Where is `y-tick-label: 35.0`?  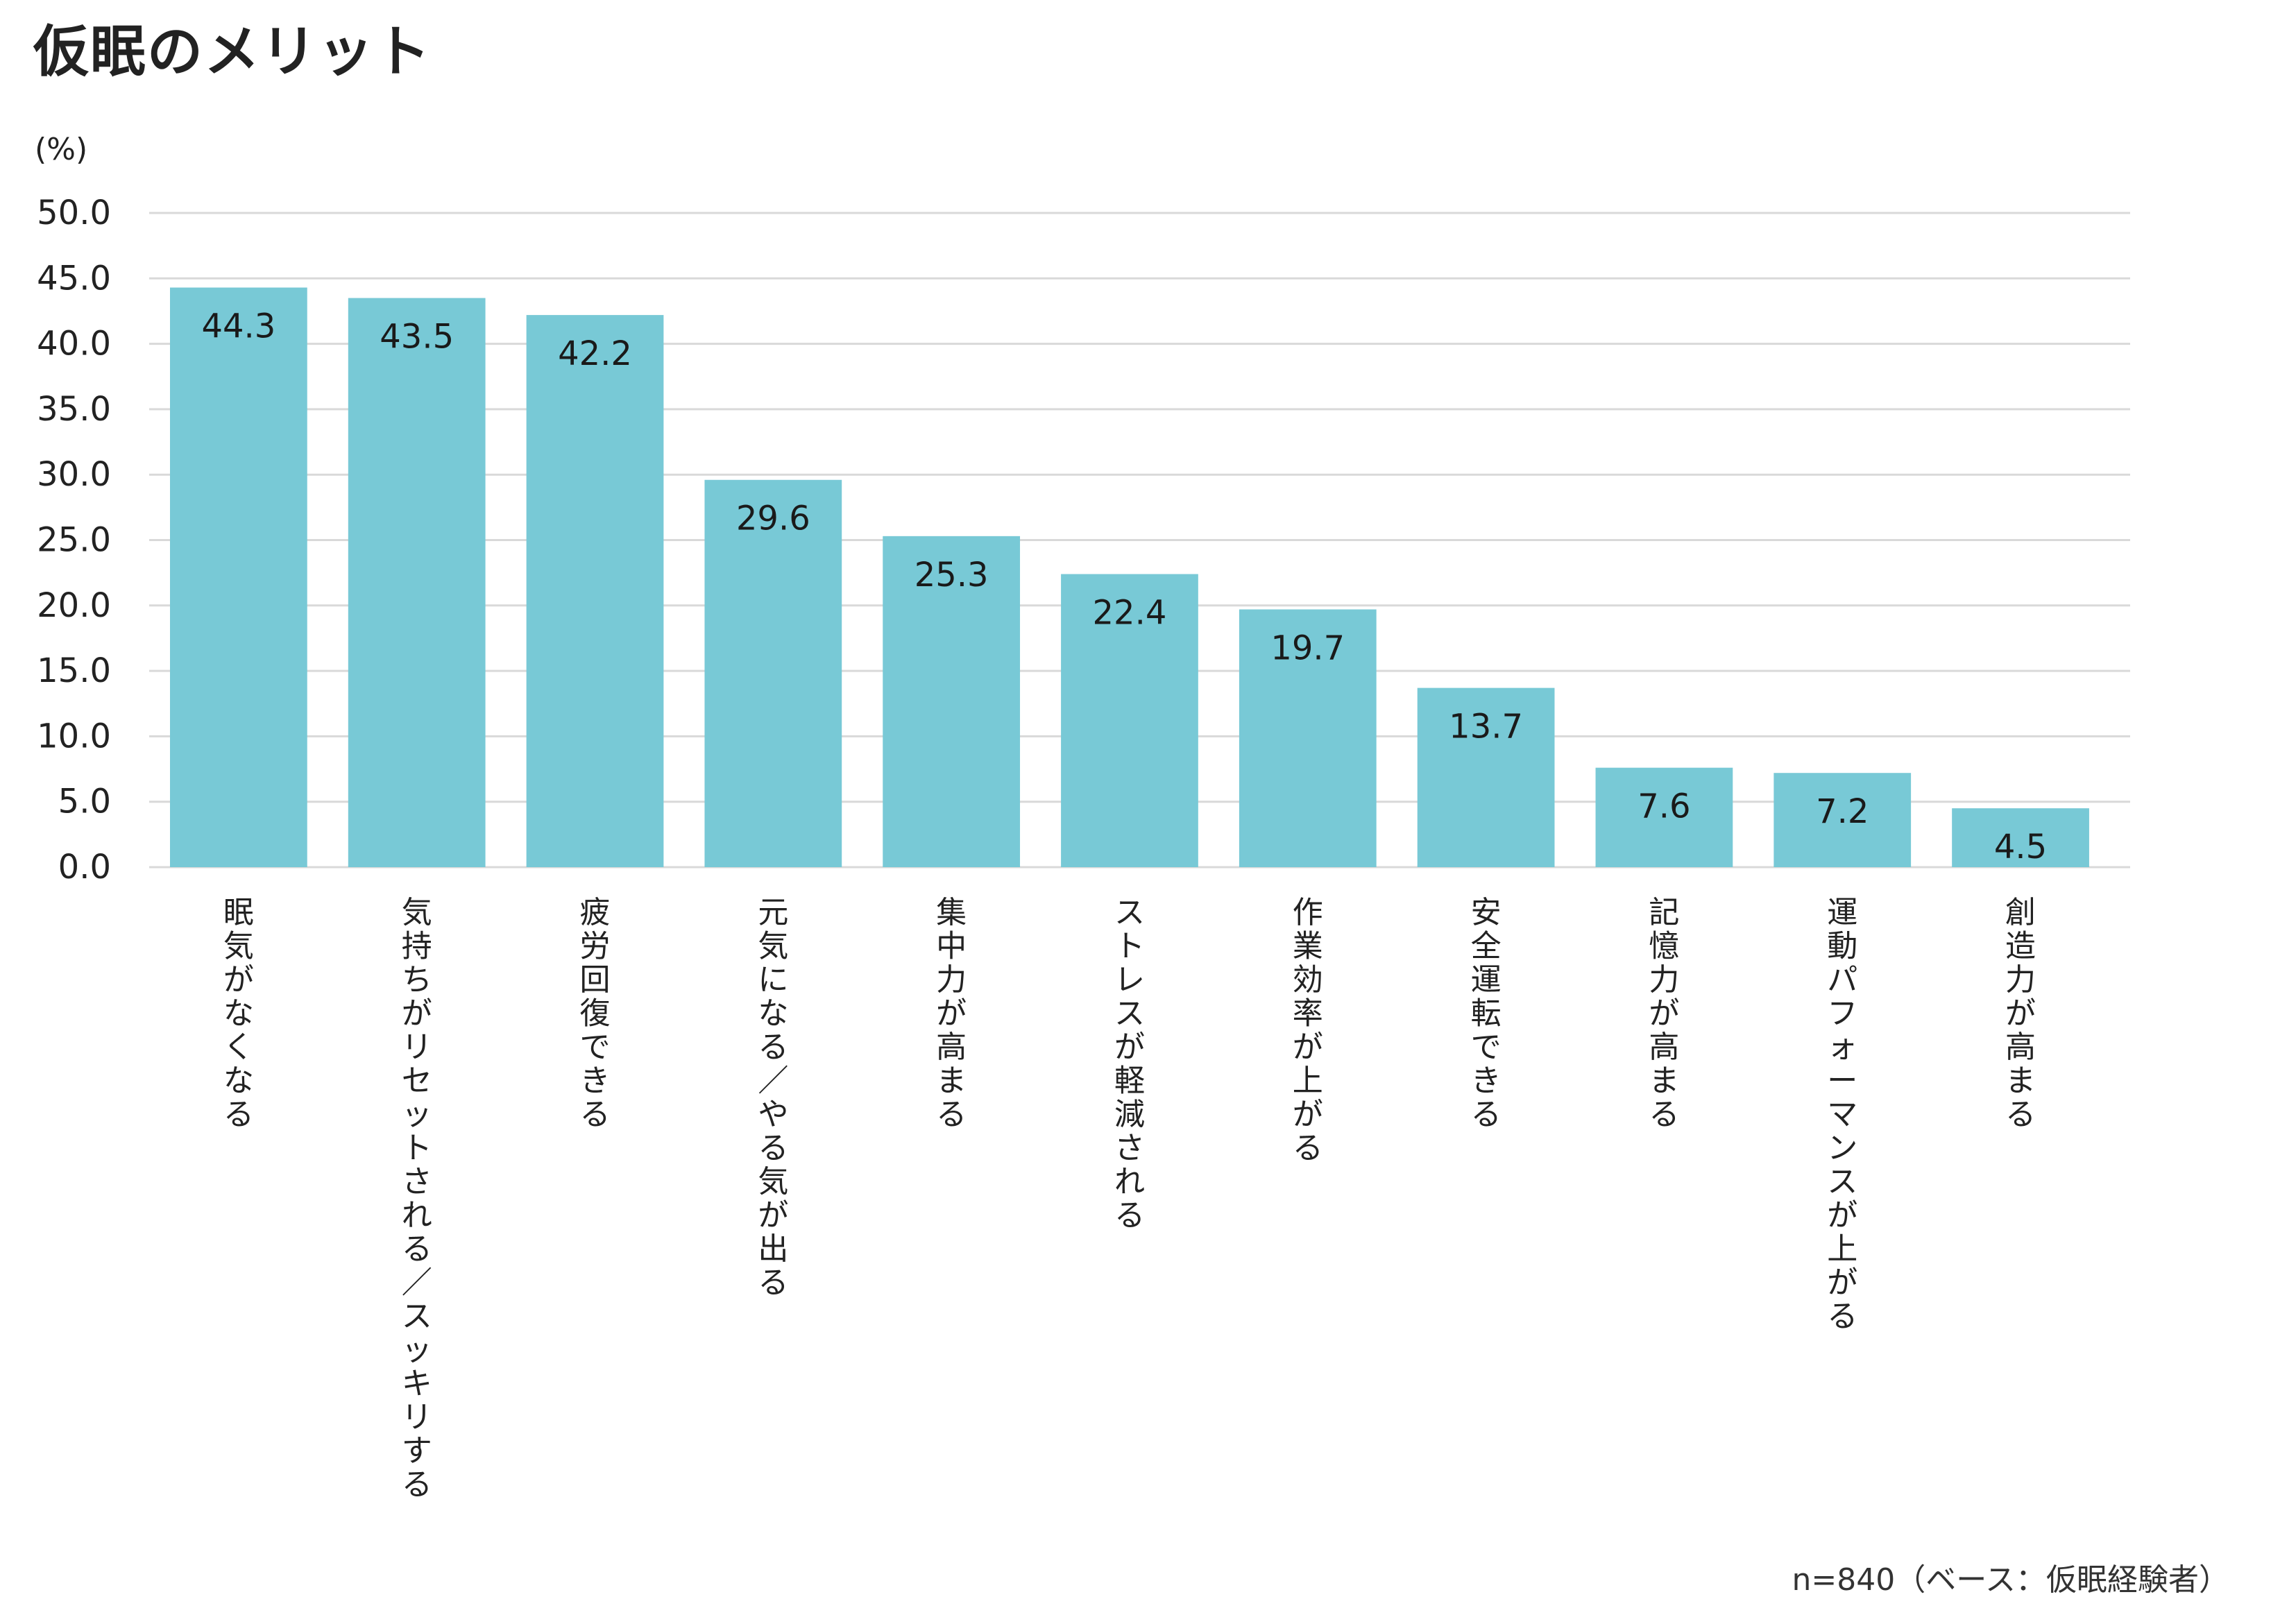 y-tick-label: 35.0 is located at coordinates (74, 409).